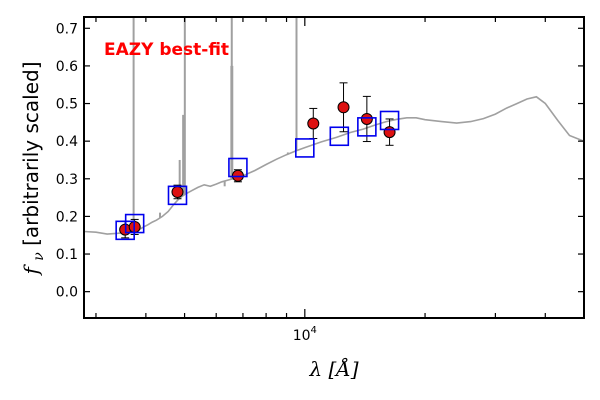 The image size is (600, 400). I want to click on x-axis-unit: [Å], so click(343, 368).